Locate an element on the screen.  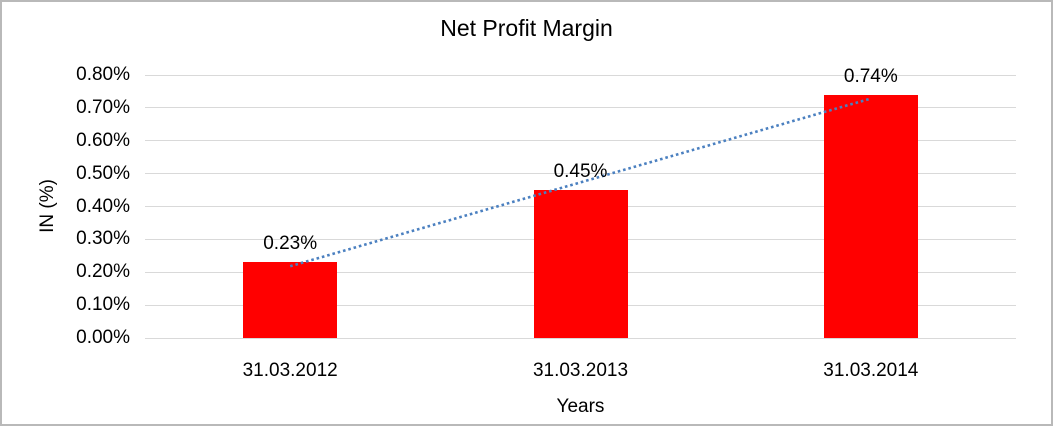
bar-value-label: 0.23% is located at coordinates (290, 244).